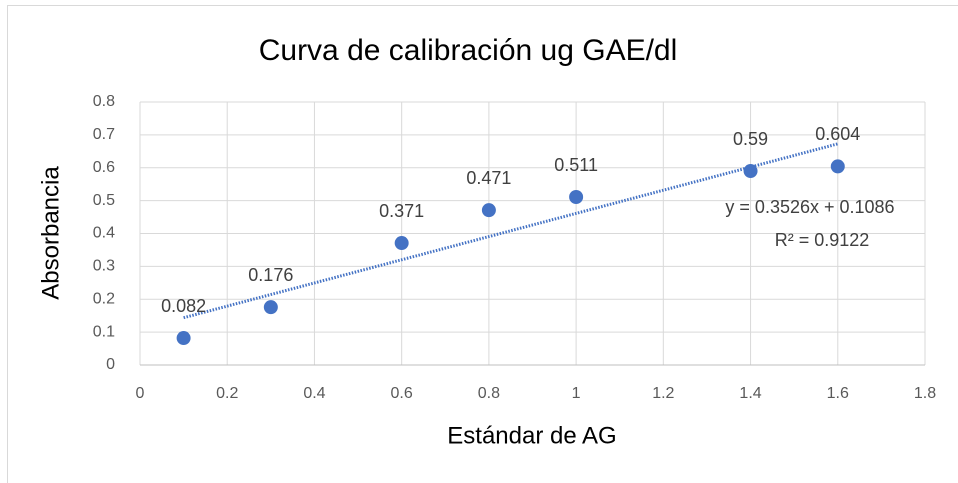  Describe the element at coordinates (576, 165) in the screenshot. I see `data-label: 0.511` at that location.